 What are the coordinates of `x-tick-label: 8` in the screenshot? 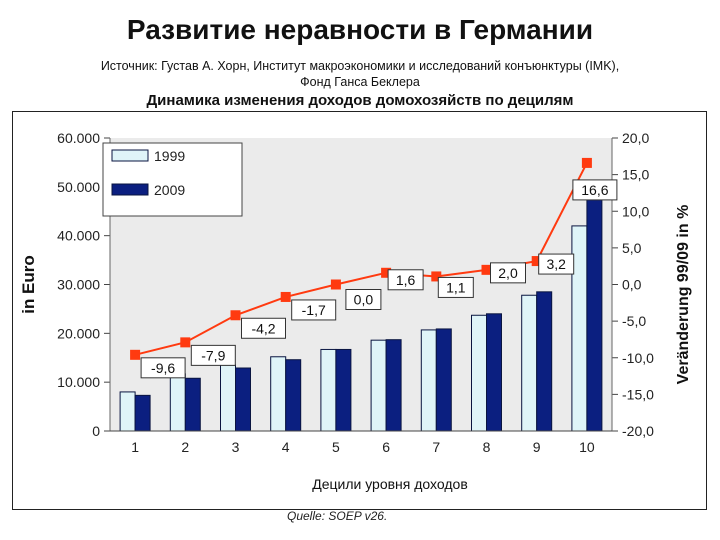 It's located at (487, 447).